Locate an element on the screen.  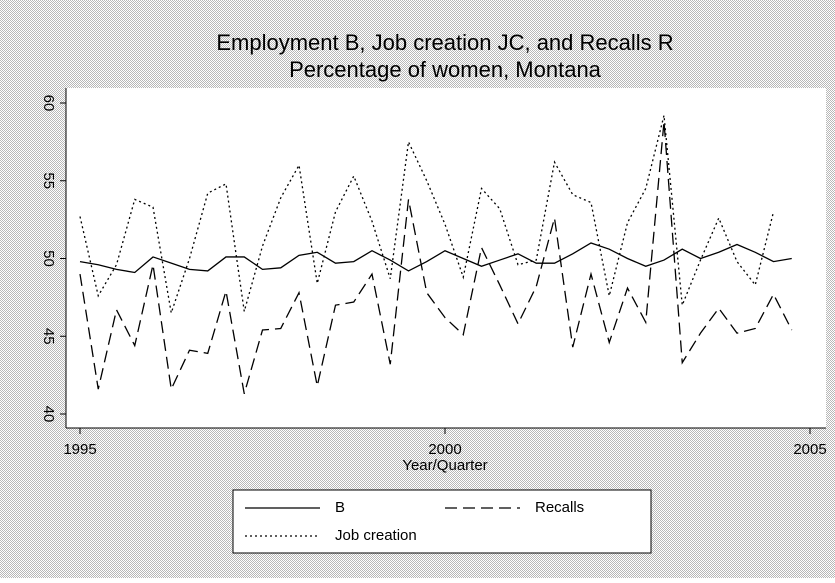
x-tick-label: 2005 is located at coordinates (809, 449).